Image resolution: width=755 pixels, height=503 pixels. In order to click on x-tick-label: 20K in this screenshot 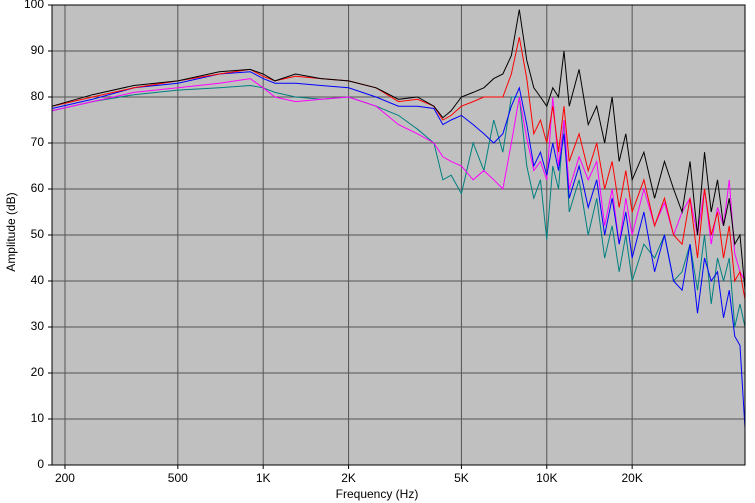, I will do `click(631, 478)`.